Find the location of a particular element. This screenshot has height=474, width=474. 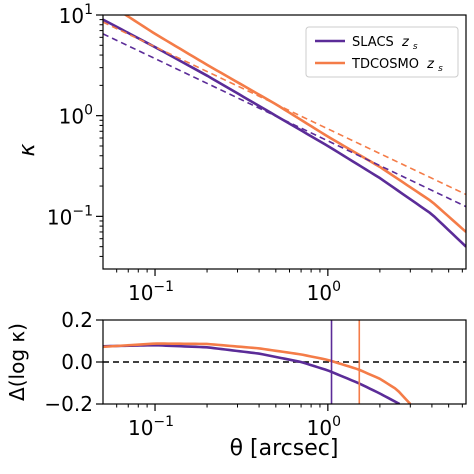

bottom-xlabel: θ [arcsec] is located at coordinates (284, 448).